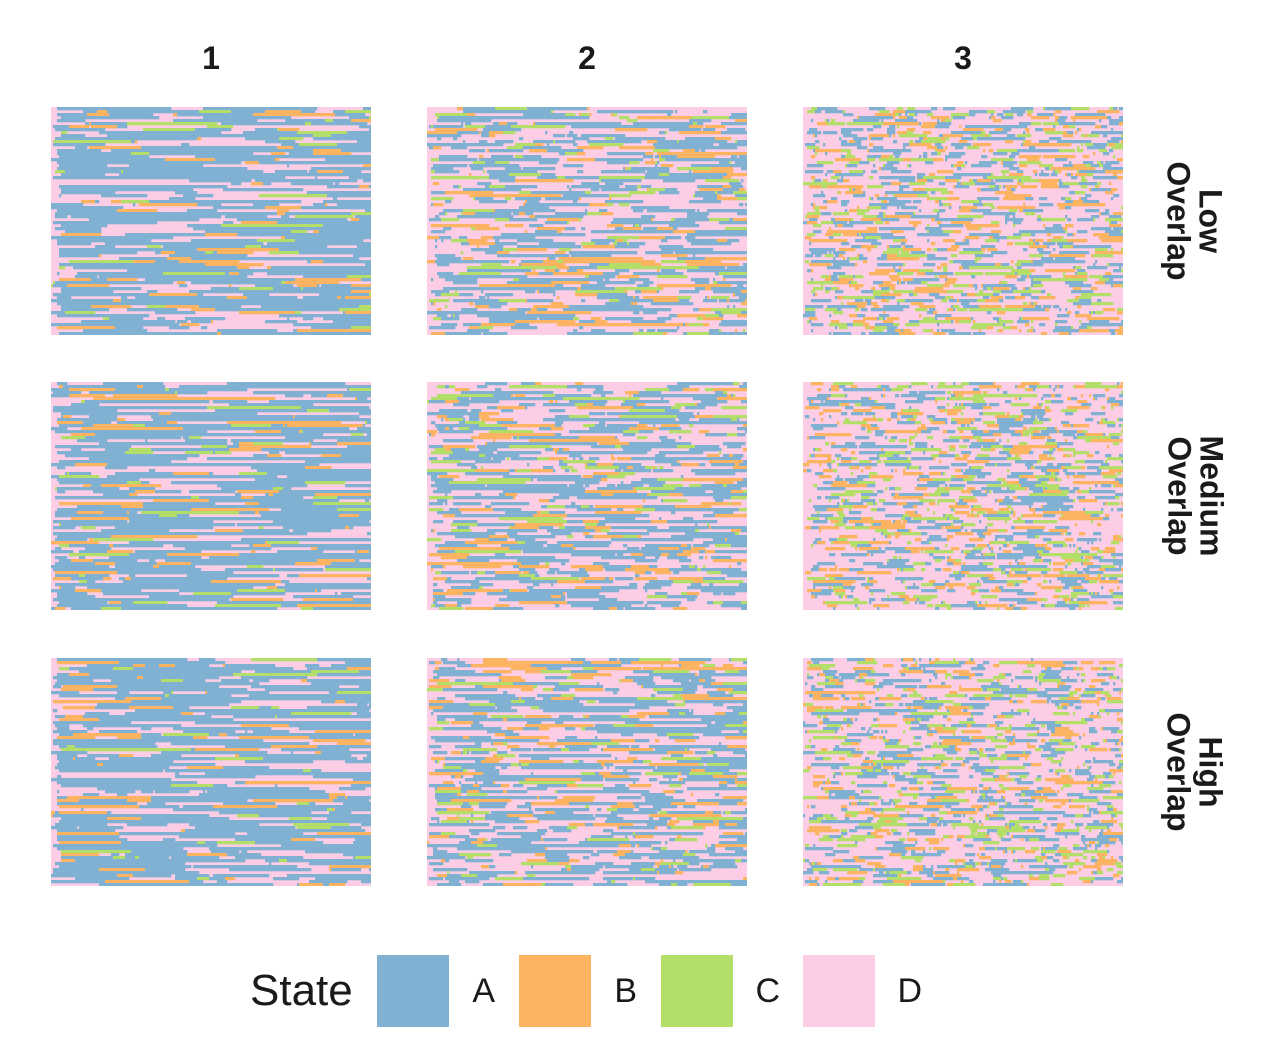 The width and height of the screenshot is (1275, 1050). What do you see at coordinates (114, 127) in the screenshot?
I see `panel-low-1-cell-b` at bounding box center [114, 127].